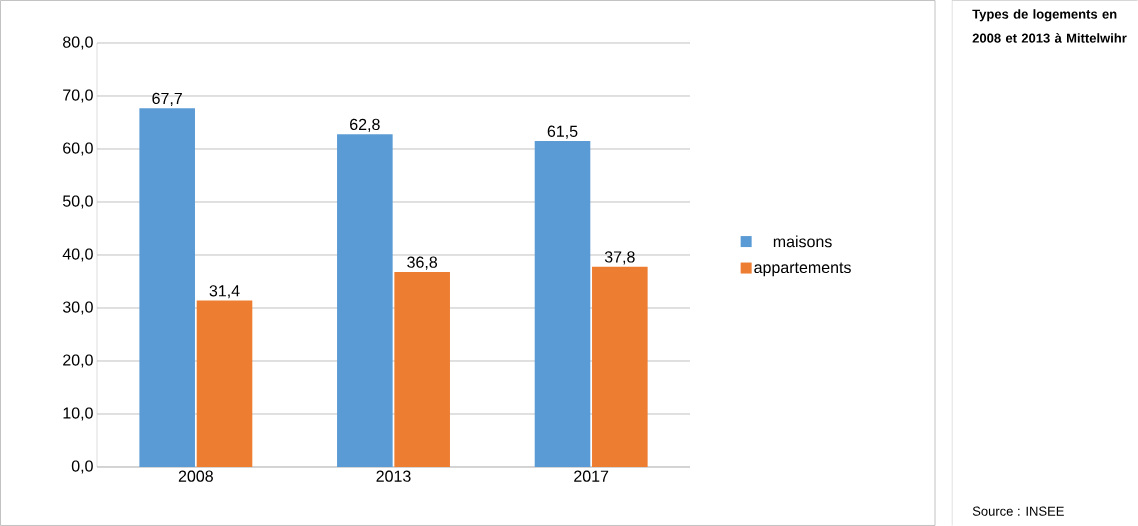 The image size is (1138, 526). What do you see at coordinates (82, 467) in the screenshot?
I see `y-tick-label: 0,0` at bounding box center [82, 467].